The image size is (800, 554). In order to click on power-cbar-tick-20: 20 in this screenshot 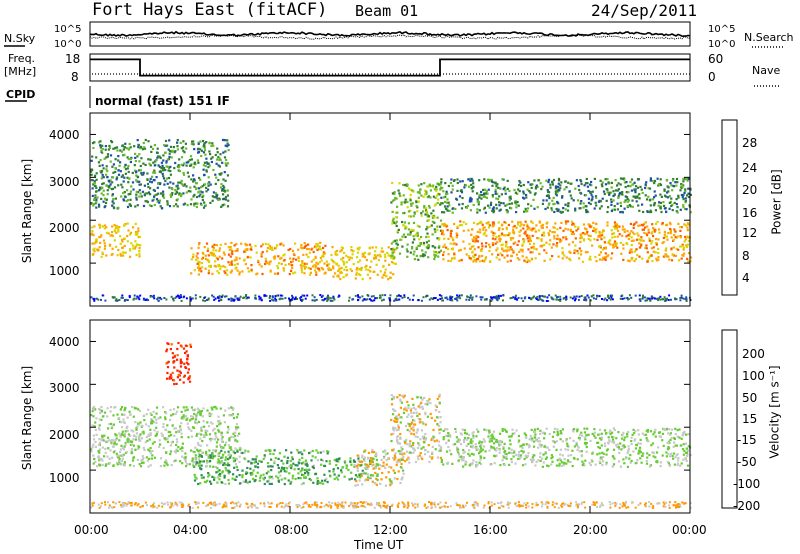, I will do `click(750, 190)`.